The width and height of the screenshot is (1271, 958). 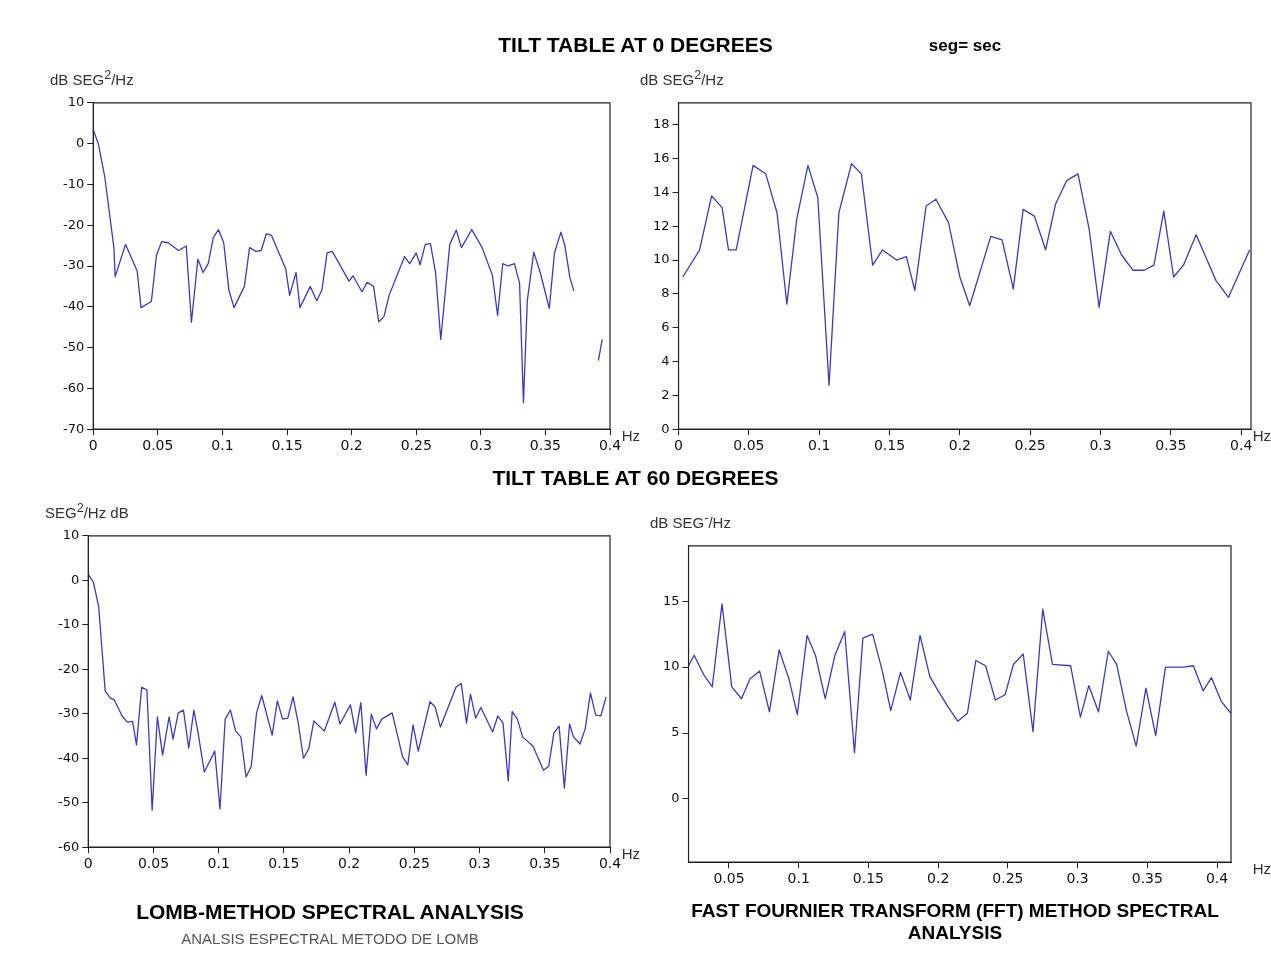 What do you see at coordinates (87, 511) in the screenshot?
I see `y-axis-title: SEG$^{2}$/Hz dB` at bounding box center [87, 511].